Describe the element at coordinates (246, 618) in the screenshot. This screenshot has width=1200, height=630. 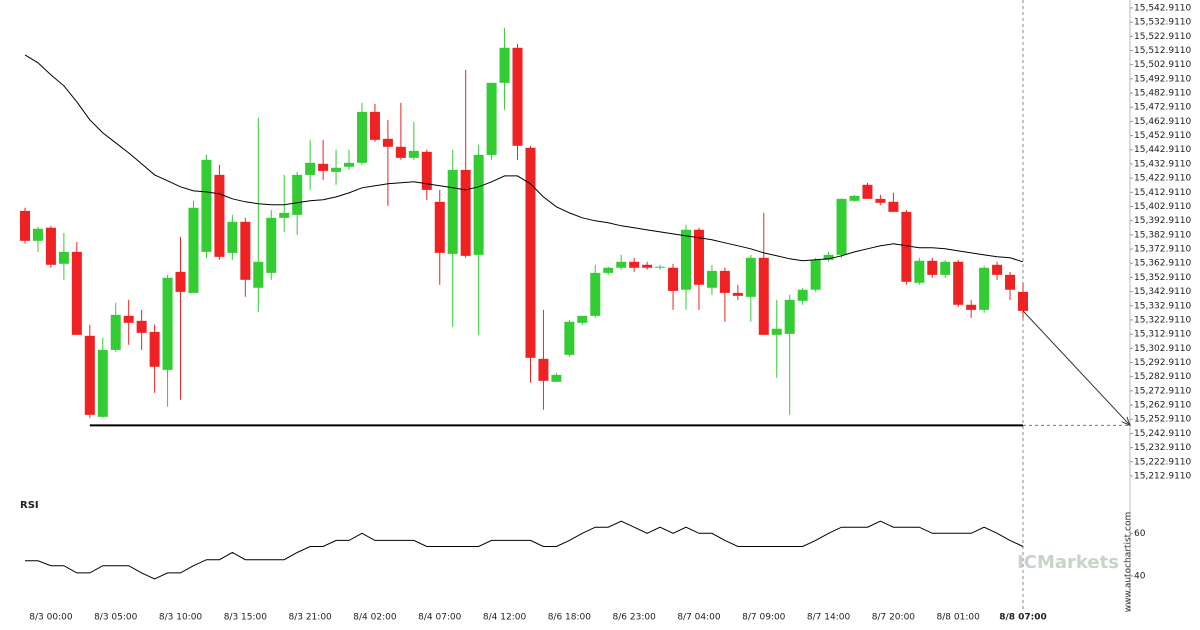
I see `x-tick-label: 8/3 15:00` at that location.